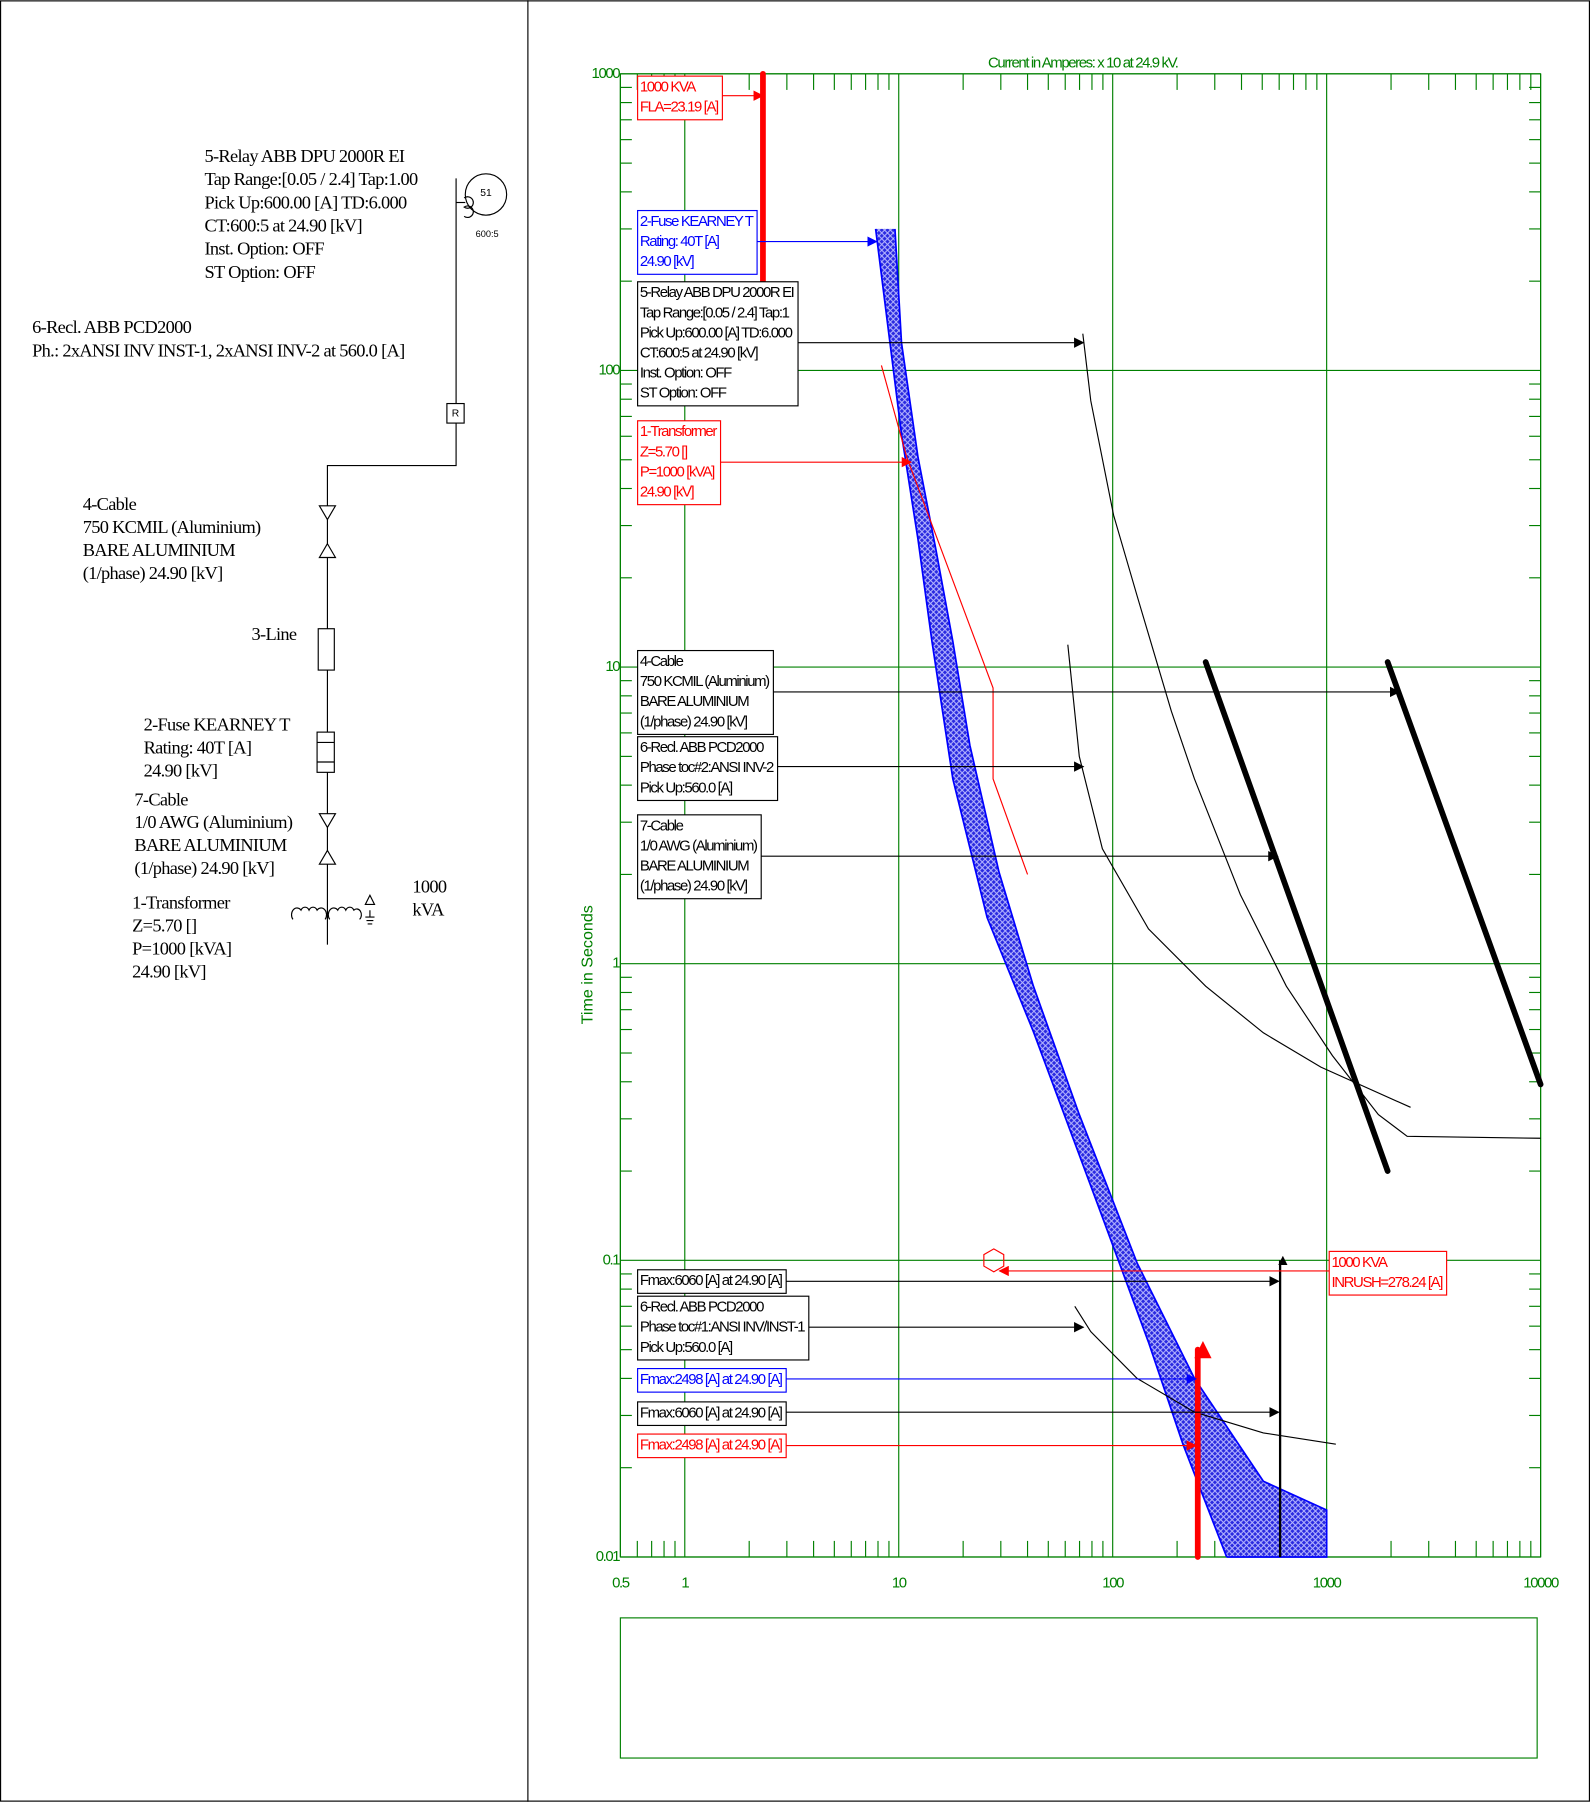 The height and width of the screenshot is (1802, 1590). Describe the element at coordinates (694, 865) in the screenshot. I see `callout-text: BARE ALUMINIUM` at that location.